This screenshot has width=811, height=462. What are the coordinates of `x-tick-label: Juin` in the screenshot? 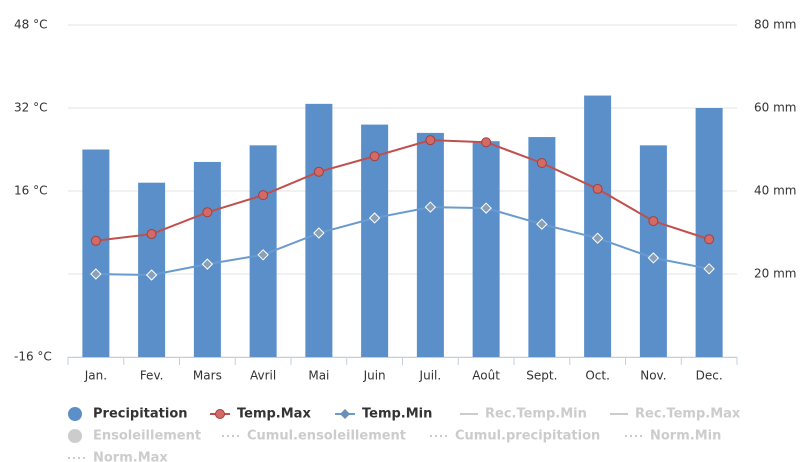 It's located at (374, 376).